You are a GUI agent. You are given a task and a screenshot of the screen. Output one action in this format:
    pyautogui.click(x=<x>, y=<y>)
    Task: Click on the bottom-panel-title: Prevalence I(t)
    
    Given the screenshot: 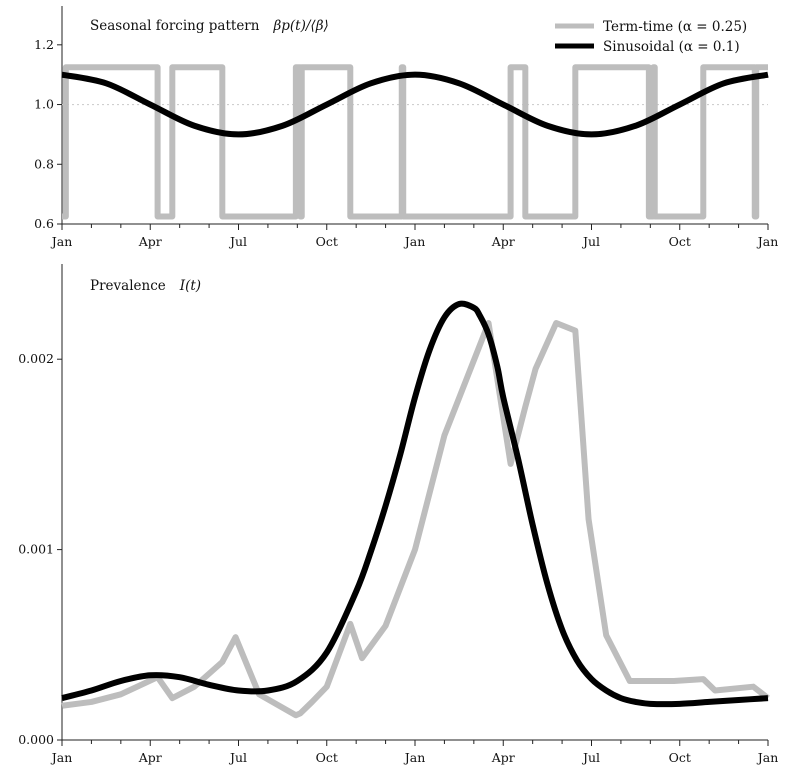 What is the action you would take?
    pyautogui.click(x=145, y=286)
    